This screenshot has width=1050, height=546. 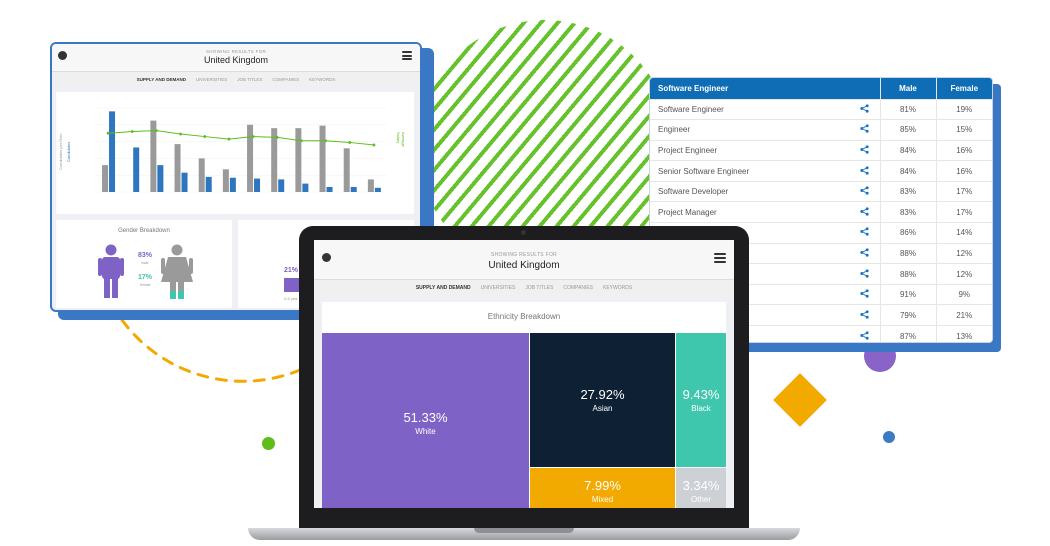 What do you see at coordinates (291, 270) in the screenshot?
I see `experience-percent: 21%` at bounding box center [291, 270].